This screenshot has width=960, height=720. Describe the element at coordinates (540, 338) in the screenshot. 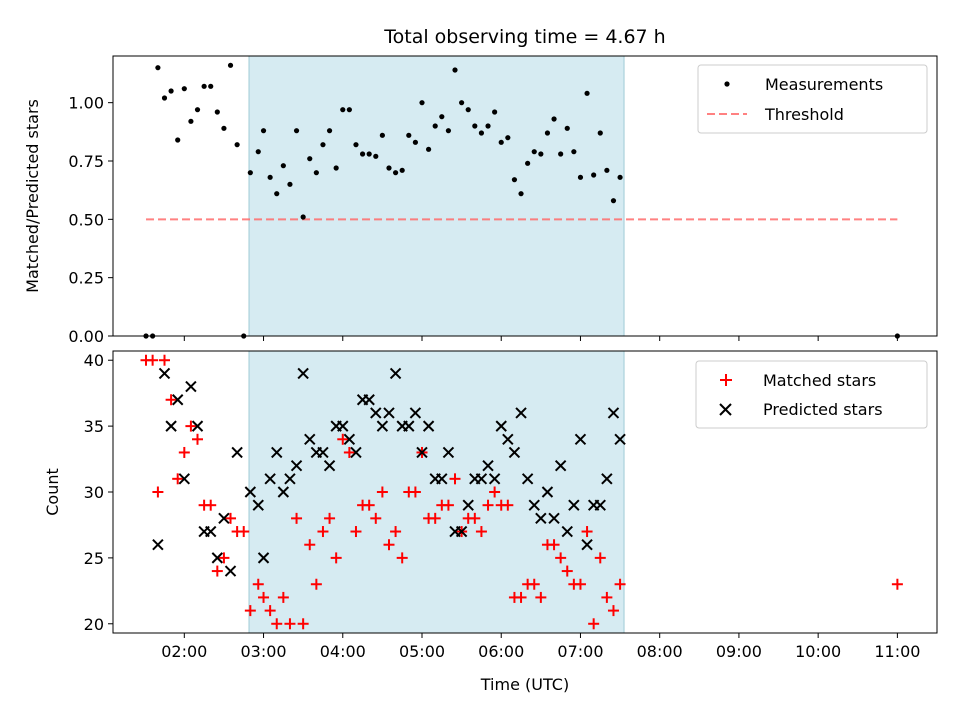

I see `top-x-axis-ticks` at that location.